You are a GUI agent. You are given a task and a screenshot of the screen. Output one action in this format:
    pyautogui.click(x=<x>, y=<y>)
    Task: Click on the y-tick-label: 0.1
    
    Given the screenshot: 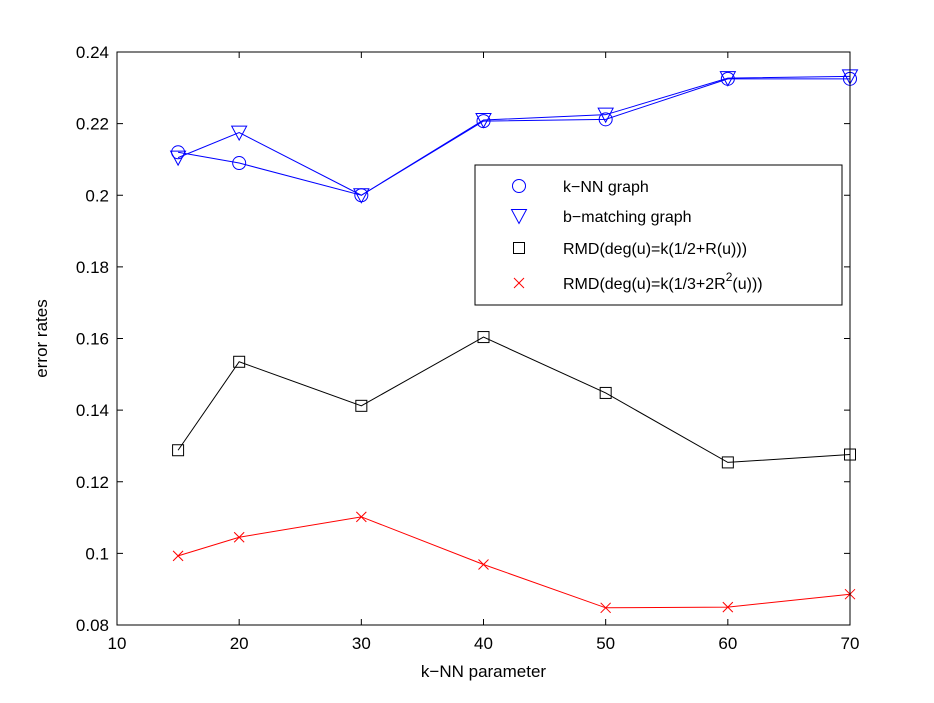 What is the action you would take?
    pyautogui.click(x=97, y=553)
    